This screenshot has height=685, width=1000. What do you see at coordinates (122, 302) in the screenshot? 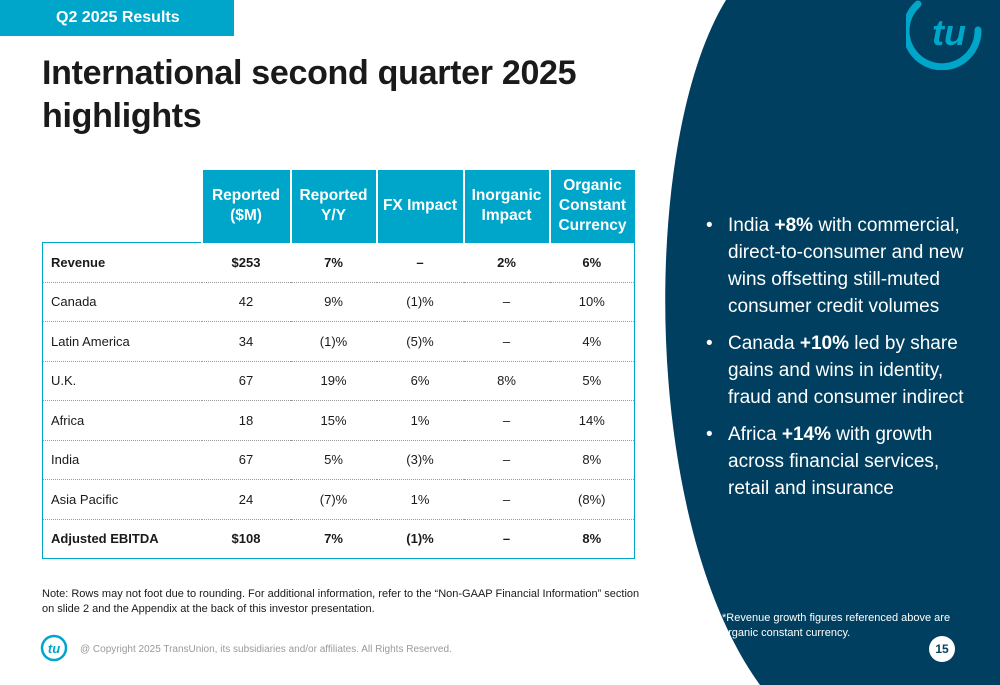
I see `row-label: Canada` at bounding box center [122, 302].